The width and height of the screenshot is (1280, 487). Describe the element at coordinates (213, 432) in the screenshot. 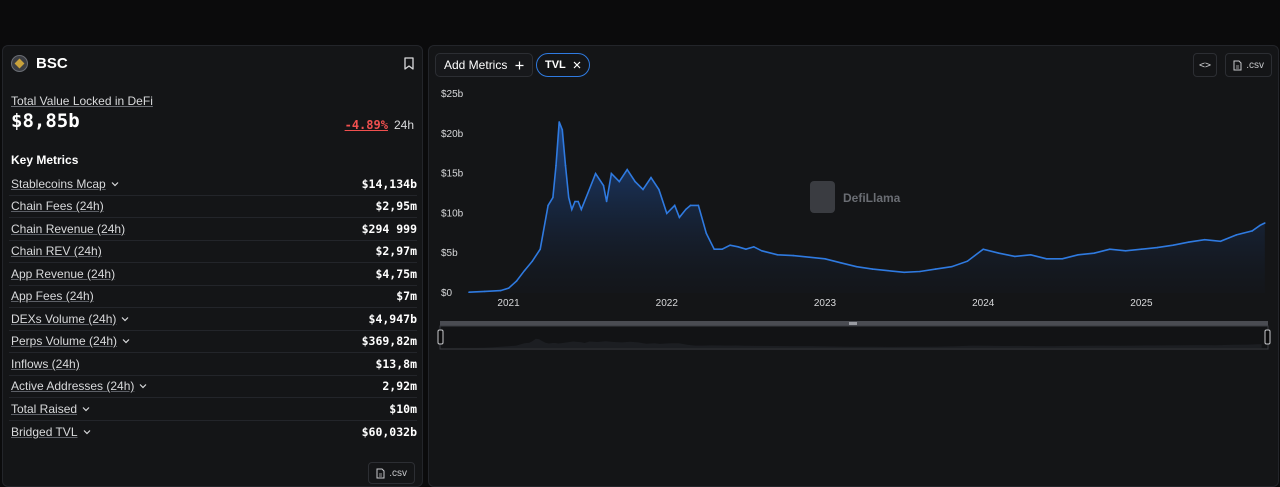

I see `metric-row: Bridged TVL $60,032b` at that location.